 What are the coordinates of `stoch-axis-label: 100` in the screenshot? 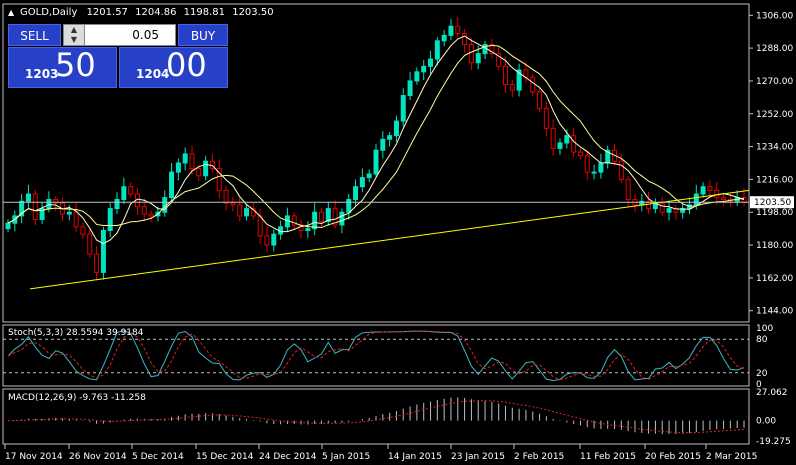 It's located at (764, 329).